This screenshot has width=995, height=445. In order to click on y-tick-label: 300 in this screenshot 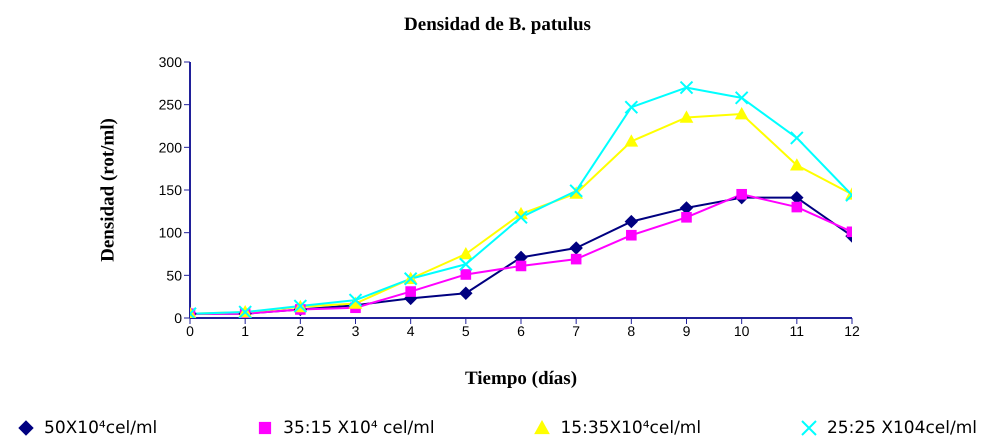, I will do `click(170, 62)`.